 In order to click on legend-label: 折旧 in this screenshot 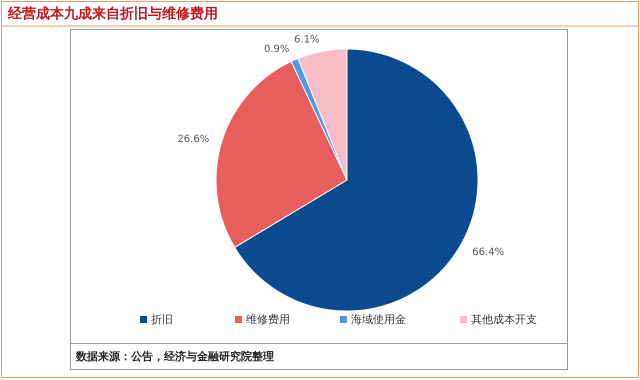, I will do `click(162, 319)`.